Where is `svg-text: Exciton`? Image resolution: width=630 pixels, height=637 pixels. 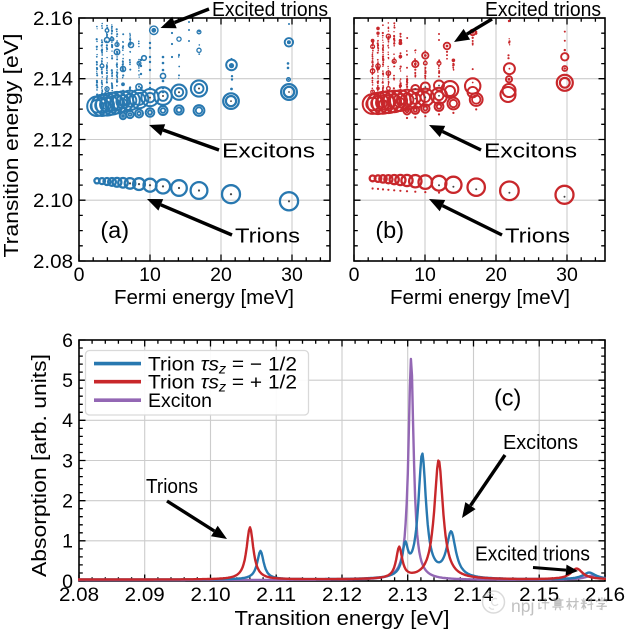 svg-text: Exciton is located at coordinates (180, 401).